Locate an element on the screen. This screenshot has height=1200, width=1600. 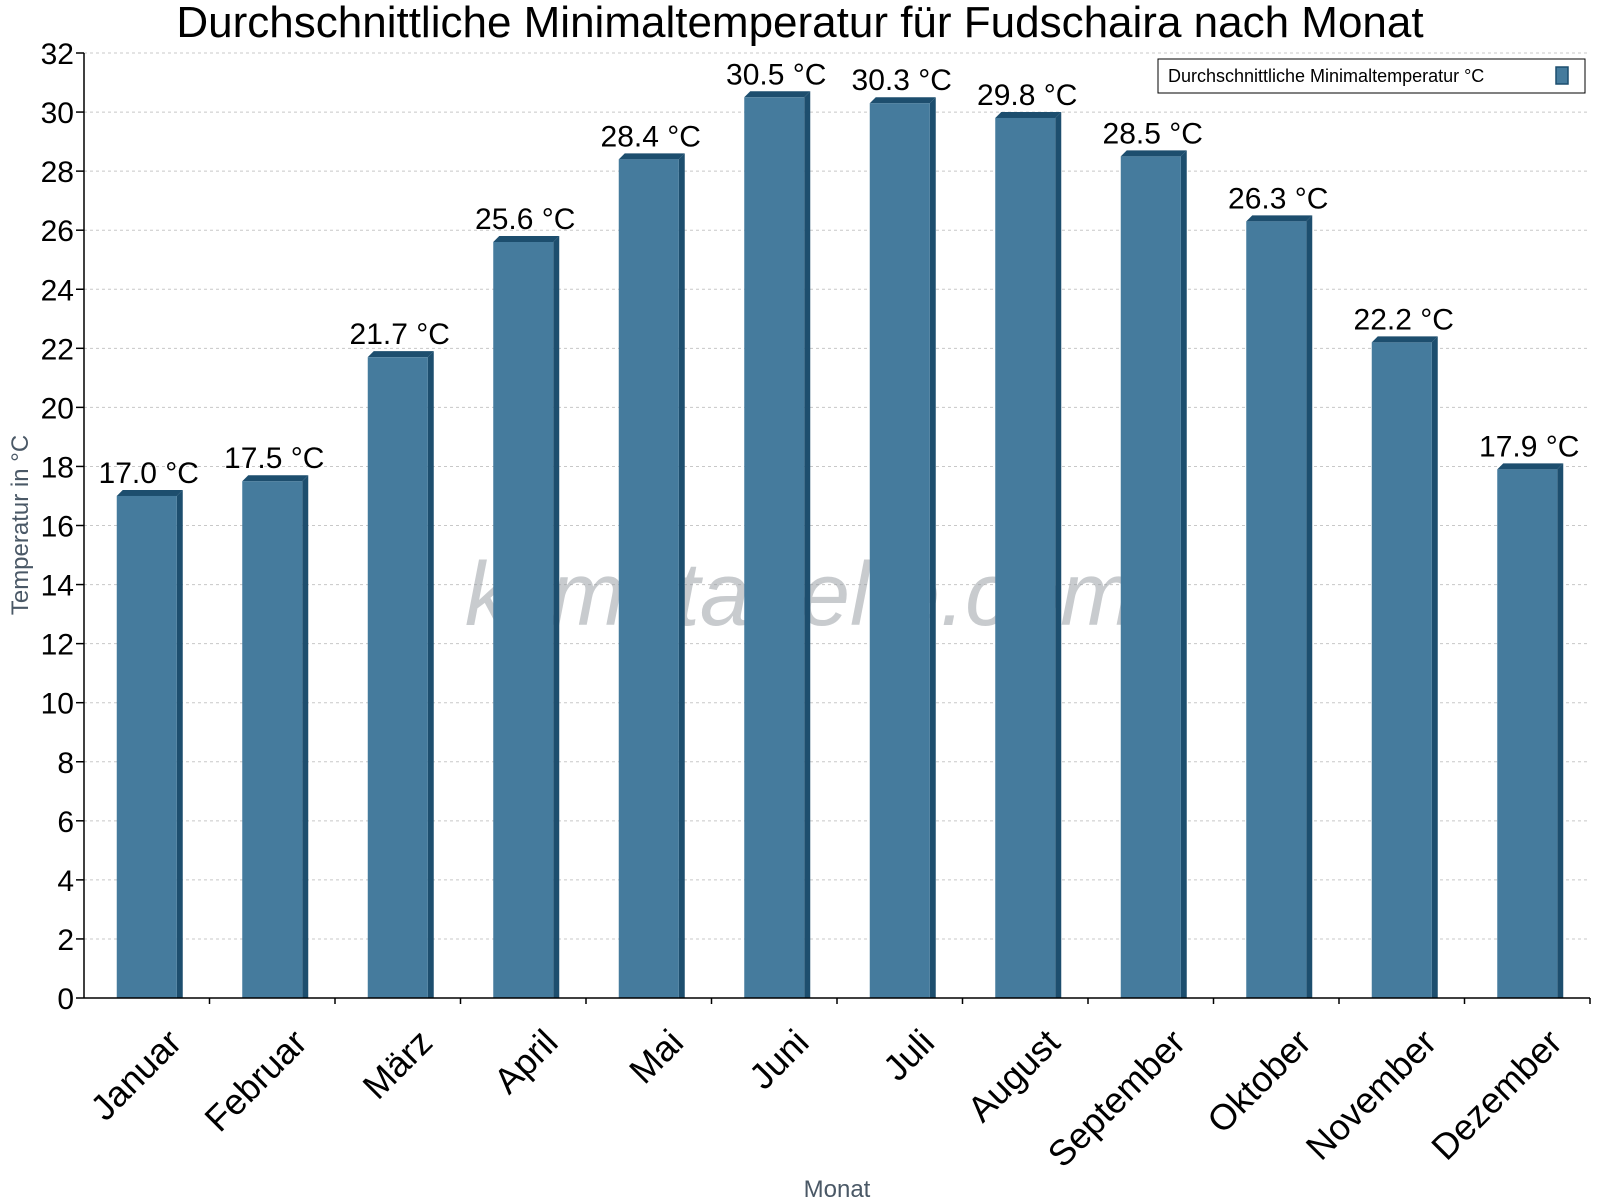
data-label: 25.6 °C is located at coordinates (525, 219).